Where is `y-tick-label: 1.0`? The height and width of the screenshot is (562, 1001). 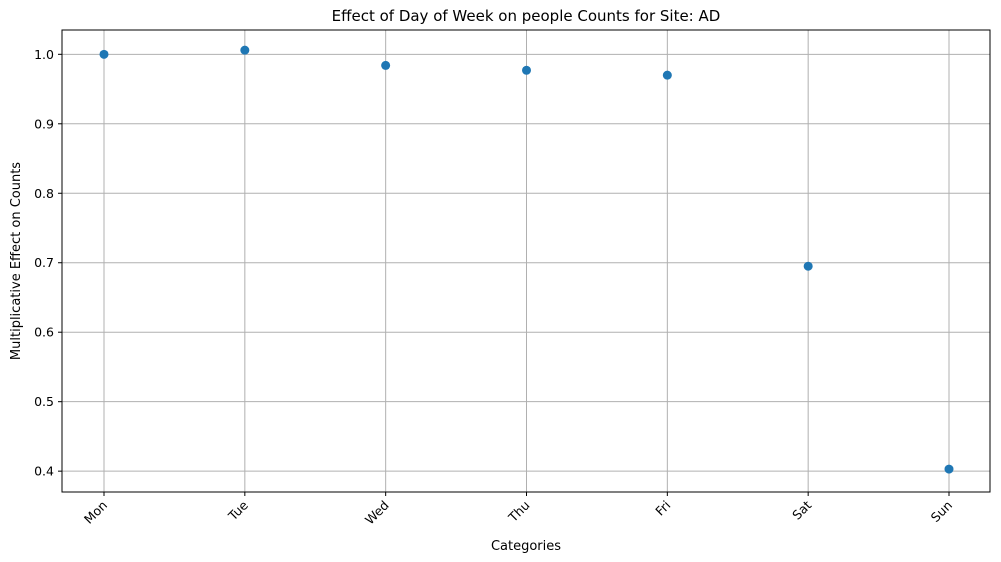 y-tick-label: 1.0 is located at coordinates (44, 54).